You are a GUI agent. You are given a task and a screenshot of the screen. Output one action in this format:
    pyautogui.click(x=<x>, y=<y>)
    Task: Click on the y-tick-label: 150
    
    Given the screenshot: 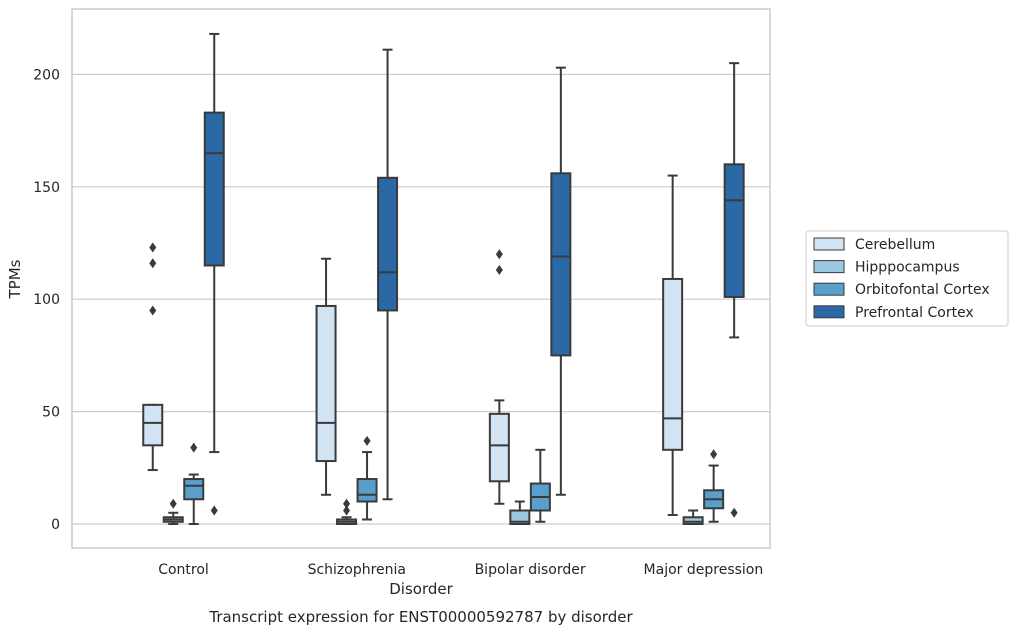 What is the action you would take?
    pyautogui.click(x=46, y=188)
    